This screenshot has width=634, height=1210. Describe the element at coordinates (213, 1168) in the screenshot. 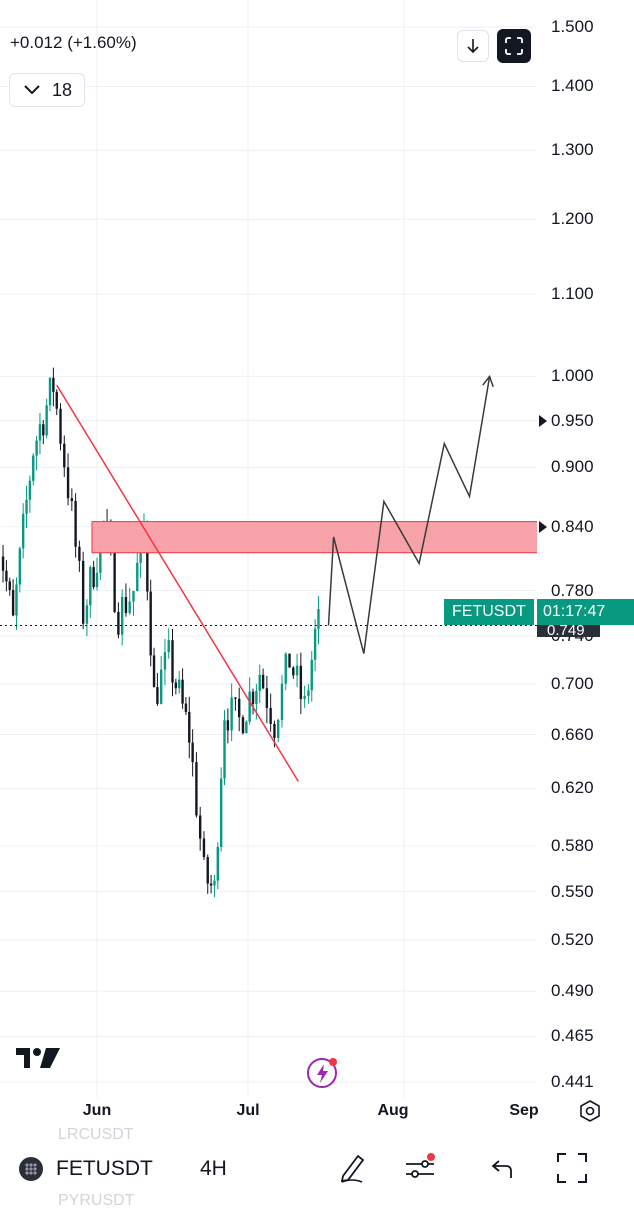

I see `interval-selector: 4H` at that location.